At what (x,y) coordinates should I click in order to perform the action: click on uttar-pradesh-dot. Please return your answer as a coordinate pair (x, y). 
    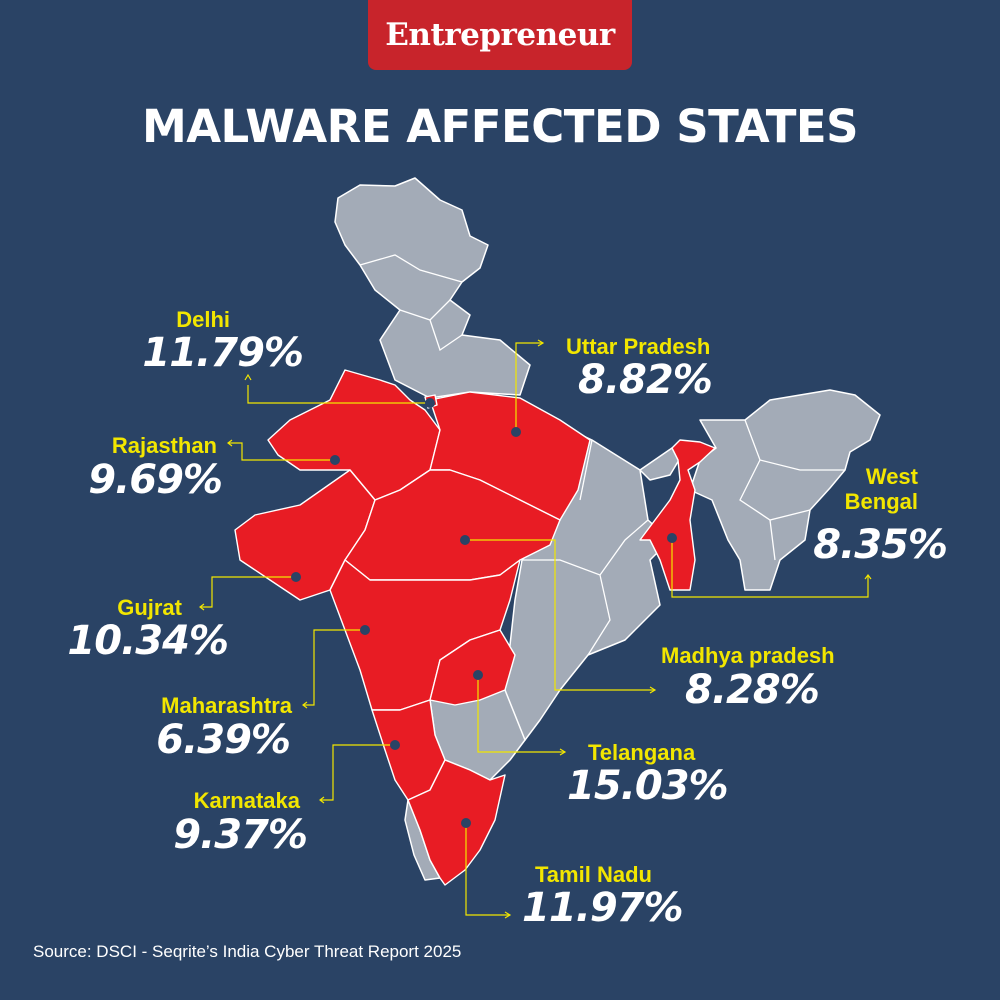
    Looking at the image, I should click on (516, 432).